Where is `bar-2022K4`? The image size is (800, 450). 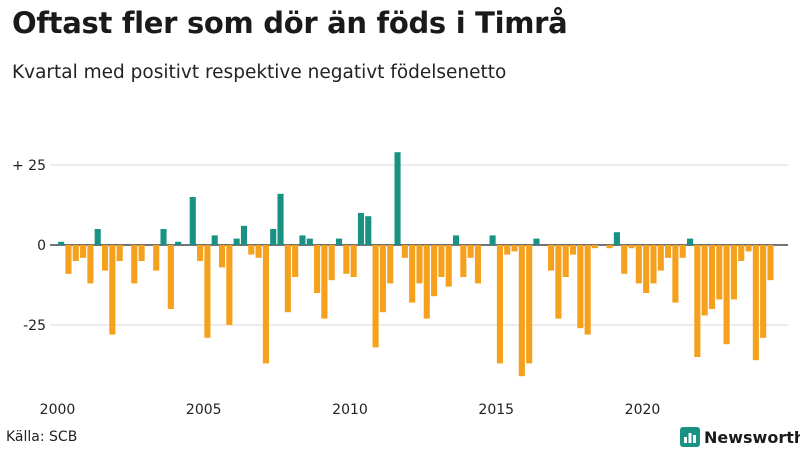 bar-2022K4 is located at coordinates (726, 295).